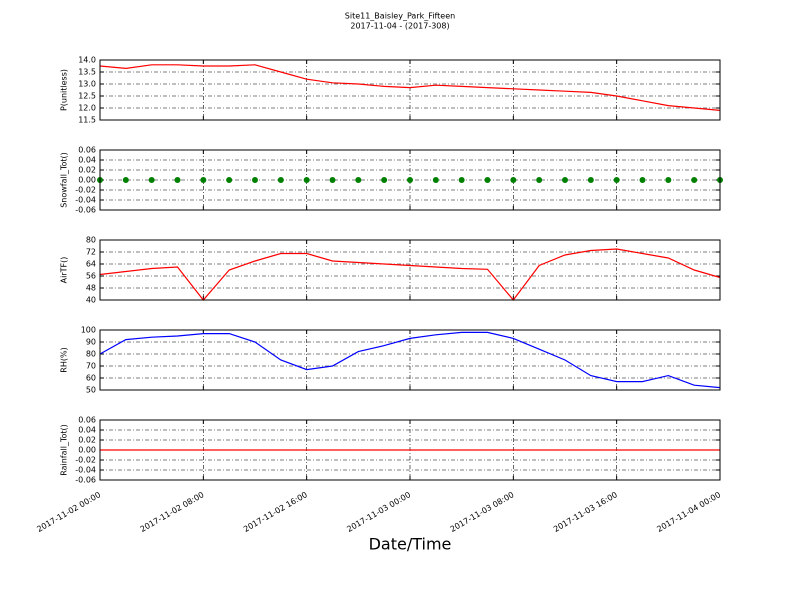  I want to click on y-tick-label: 56, so click(91, 276).